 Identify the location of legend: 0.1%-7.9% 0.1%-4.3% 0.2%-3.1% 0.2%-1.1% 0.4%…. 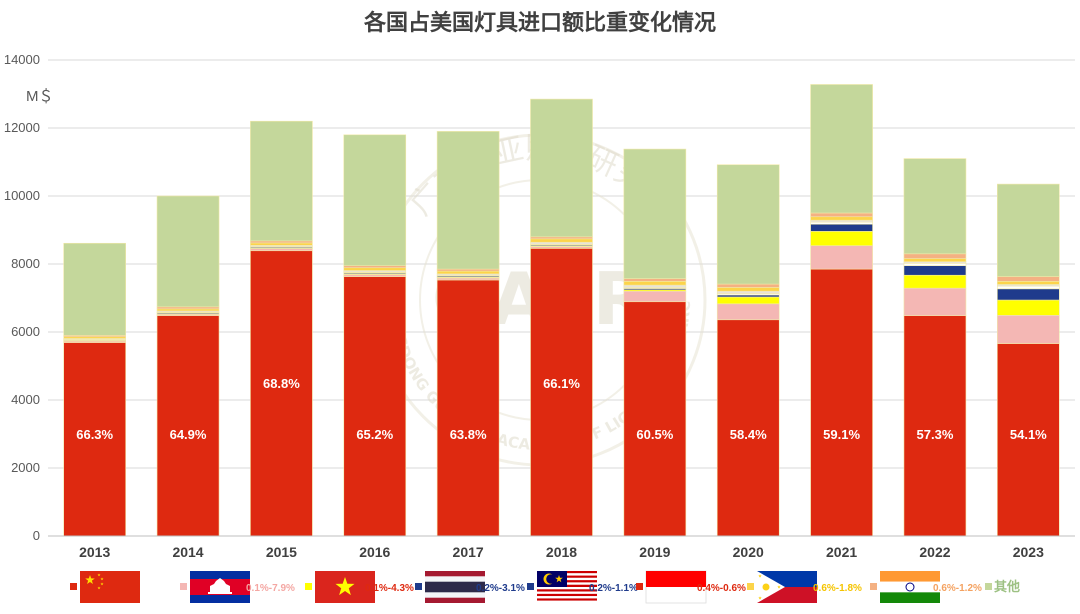
(545, 587).